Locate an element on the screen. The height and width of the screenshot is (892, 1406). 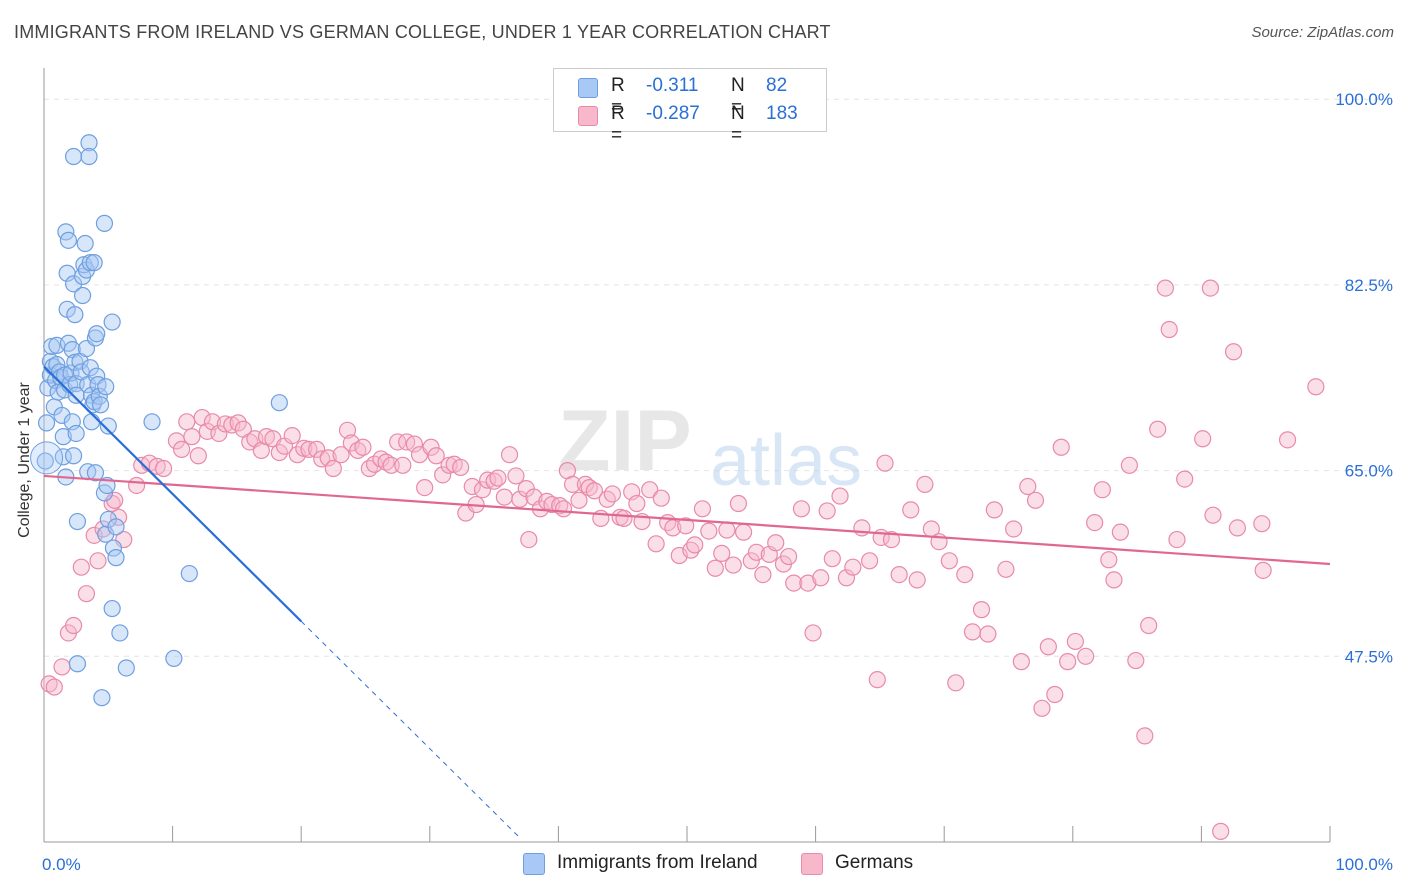
ireland-trend-extension is located at coordinates (410, 729).